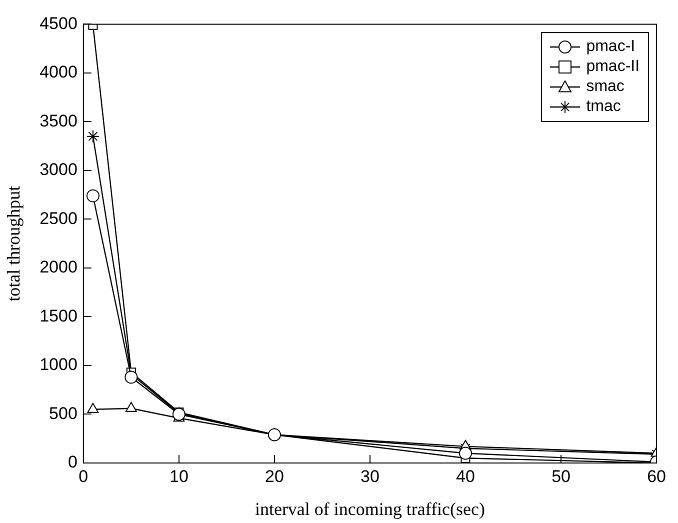 The image size is (678, 523). I want to click on y-tick-label: 500, so click(63, 413).